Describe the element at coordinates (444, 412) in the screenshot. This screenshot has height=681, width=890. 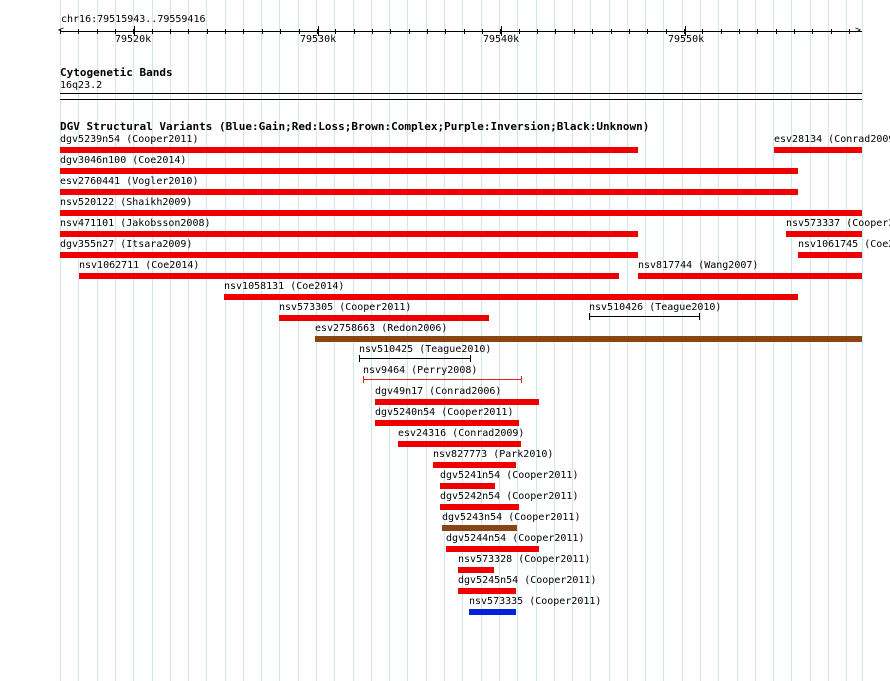
I see `variant-label: dgv5240n54 (Cooper2011)` at that location.